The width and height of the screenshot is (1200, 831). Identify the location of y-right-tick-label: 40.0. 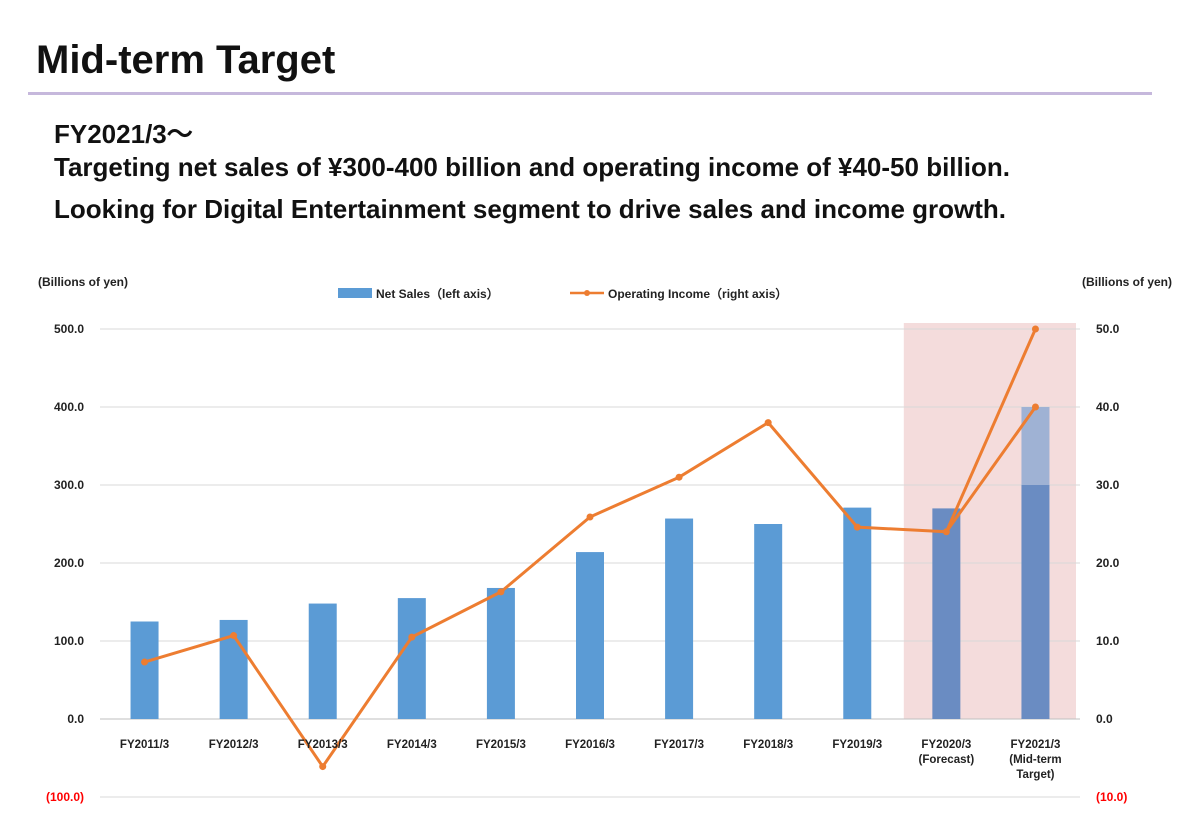
(1108, 407).